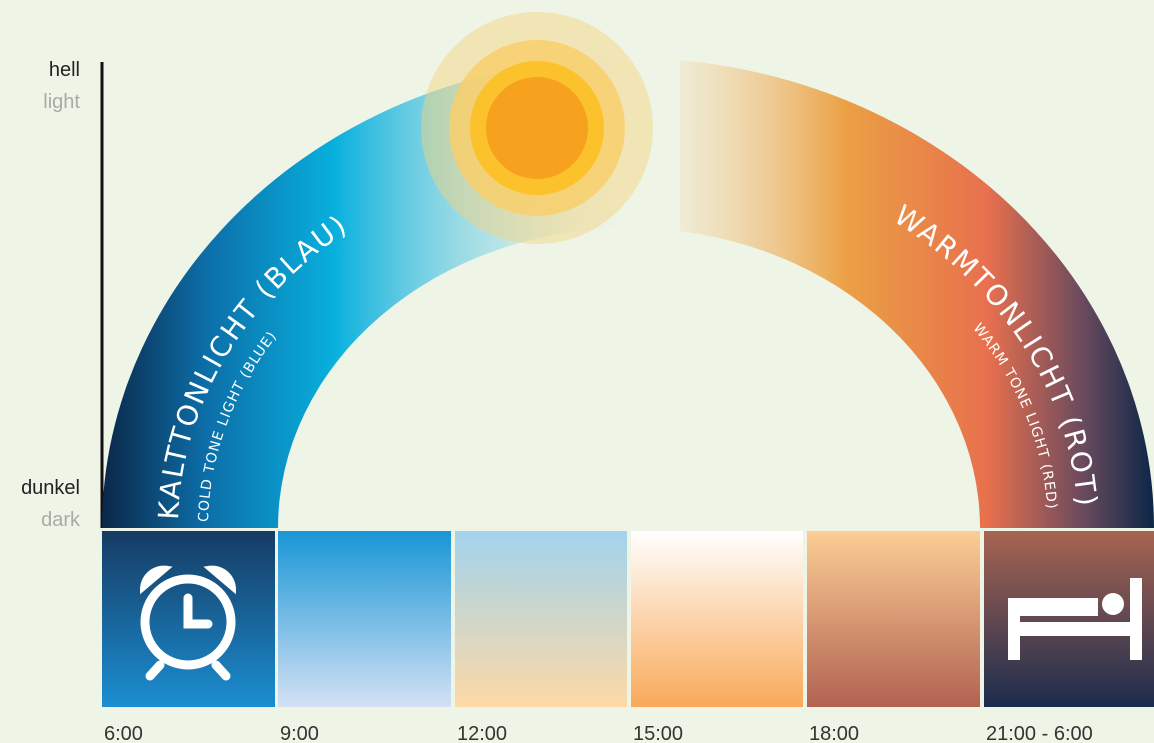 Image resolution: width=1154 pixels, height=743 pixels. What do you see at coordinates (61, 102) in the screenshot?
I see `axis-top-en: light` at bounding box center [61, 102].